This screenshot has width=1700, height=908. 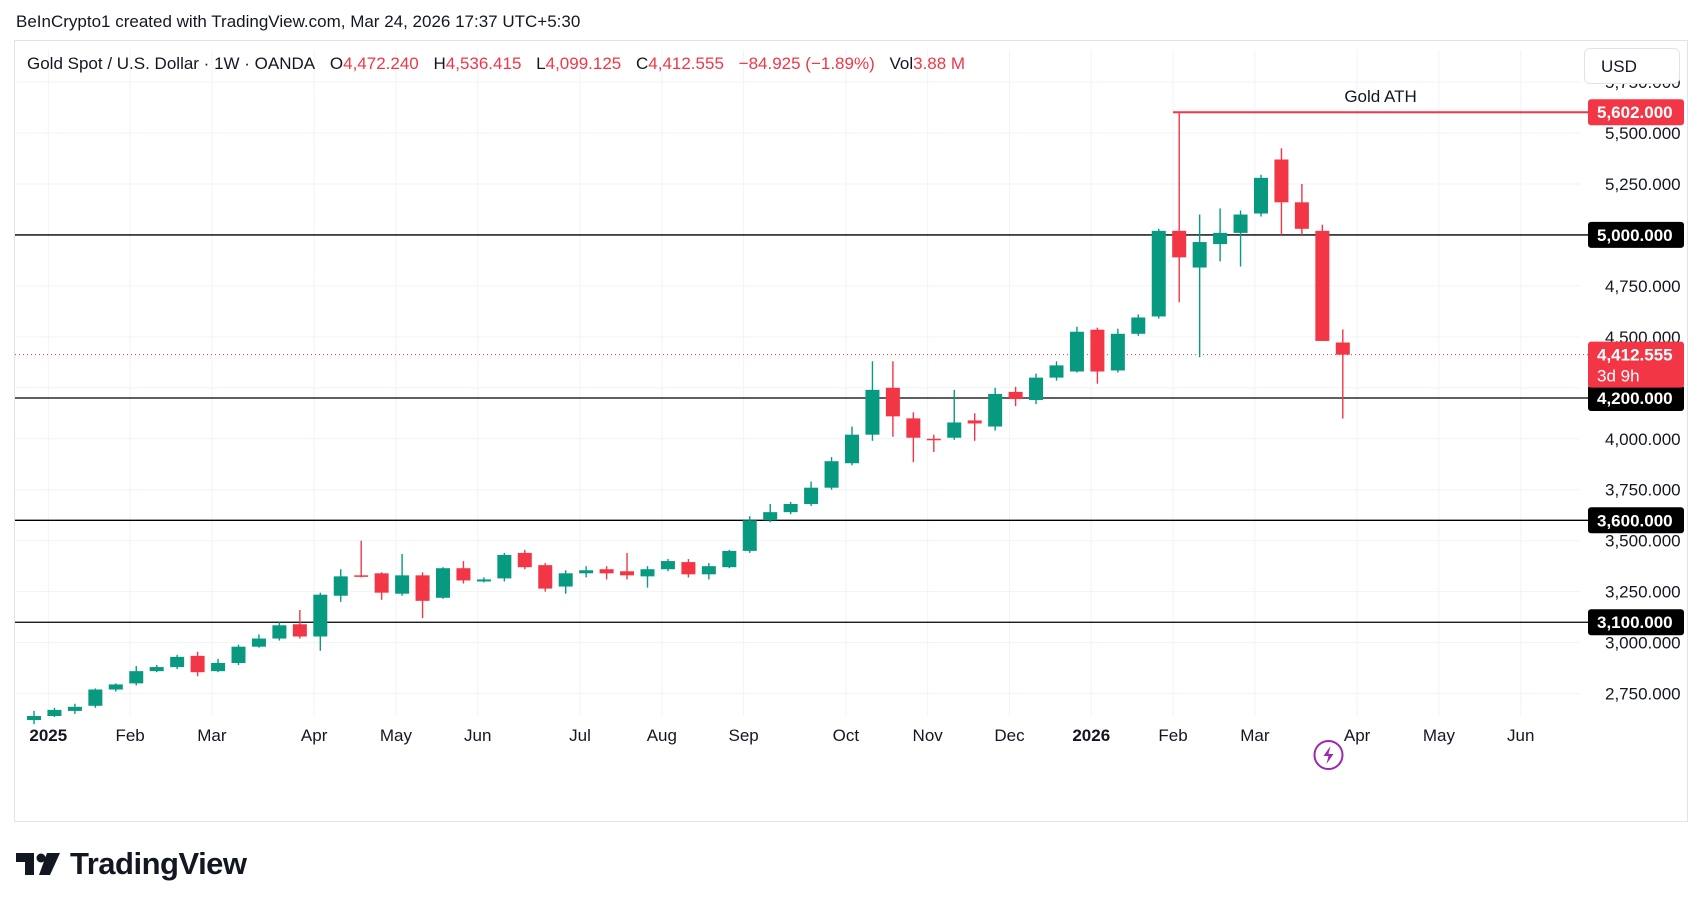 What do you see at coordinates (1643, 133) in the screenshot?
I see `y-axis-tick-label: 5,500.000` at bounding box center [1643, 133].